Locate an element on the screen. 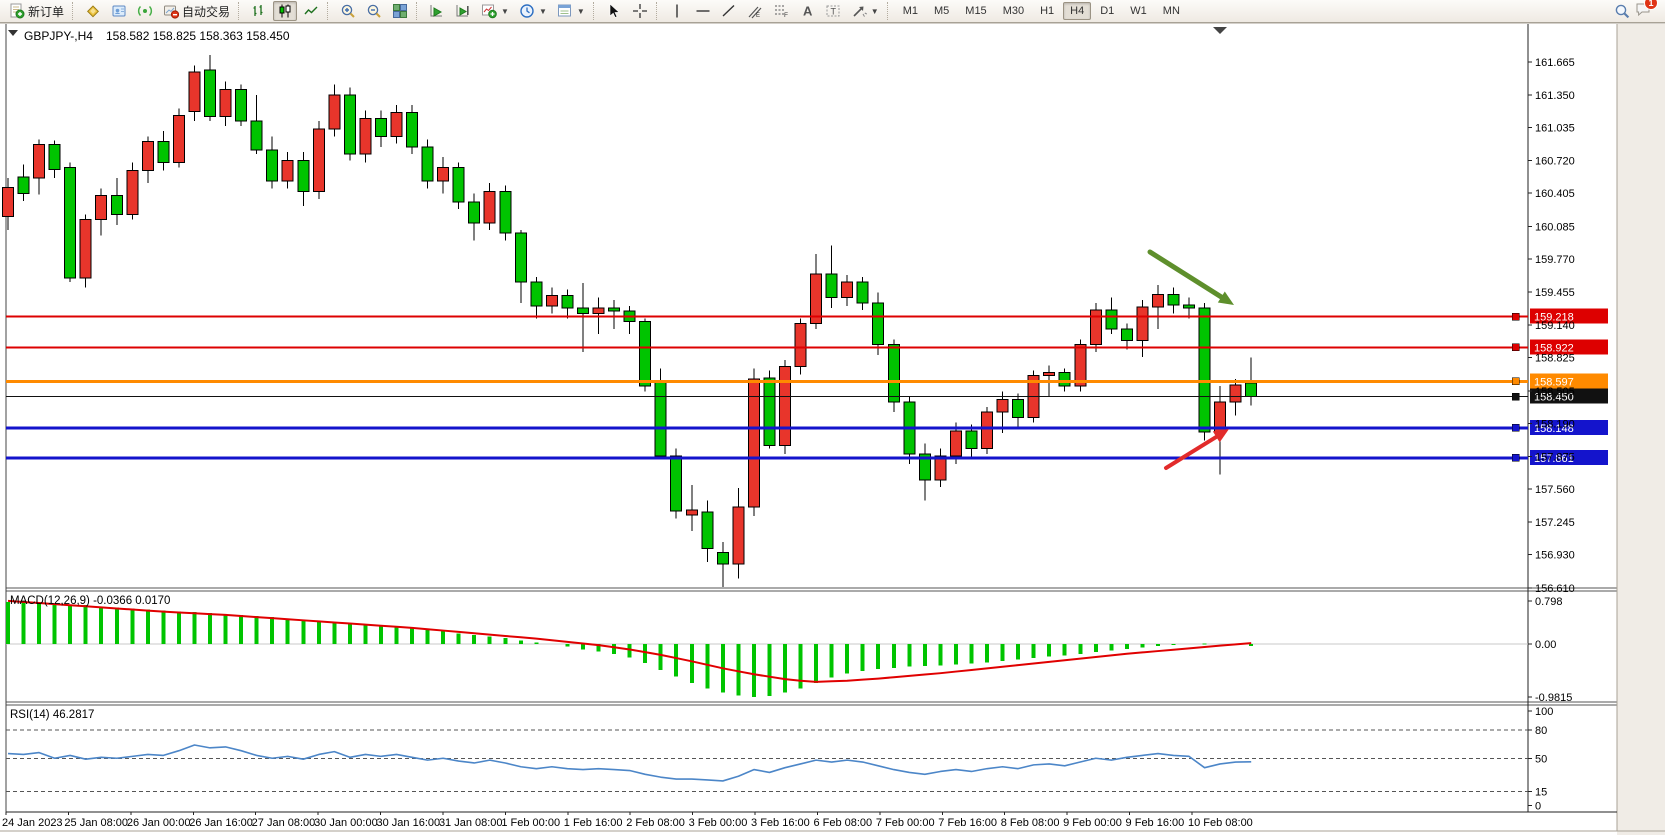 Image resolution: width=1665 pixels, height=835 pixels. timeframe-button-m30: M30 is located at coordinates (1013, 11).